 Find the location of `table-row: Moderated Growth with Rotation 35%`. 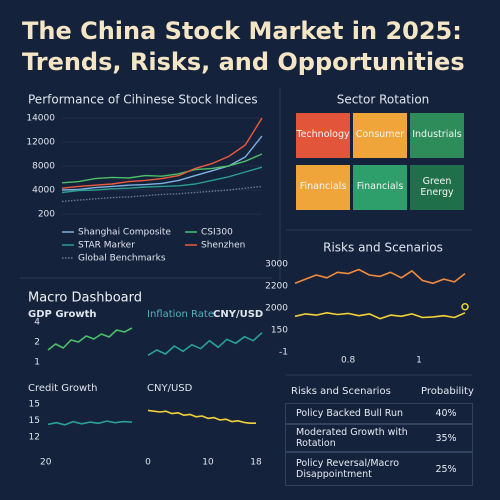

table-row: Moderated Growth with Rotation 35% is located at coordinates (379, 438).